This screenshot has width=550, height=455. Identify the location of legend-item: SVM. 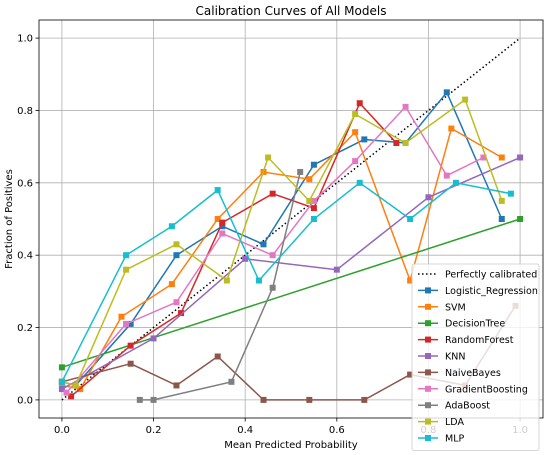
(442, 307).